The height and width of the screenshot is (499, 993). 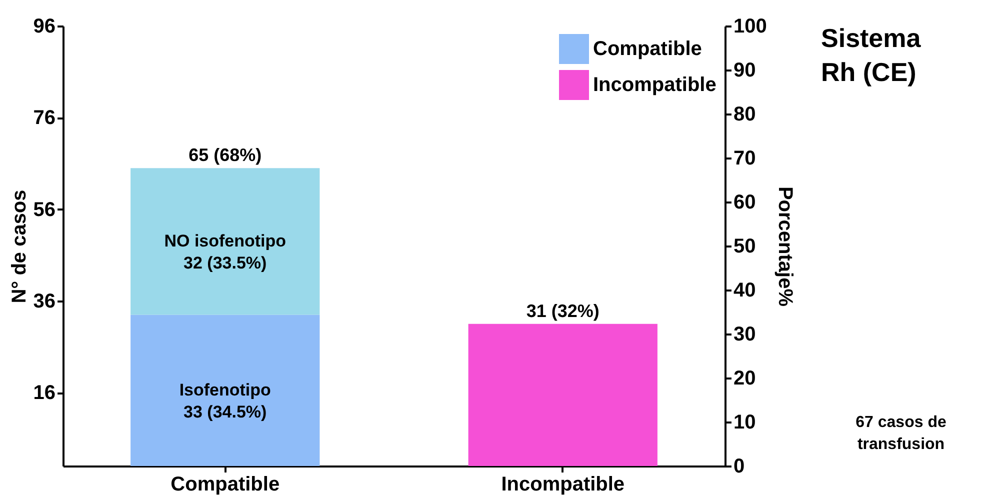 What do you see at coordinates (745, 159) in the screenshot?
I see `y2-tick-label: 70` at bounding box center [745, 159].